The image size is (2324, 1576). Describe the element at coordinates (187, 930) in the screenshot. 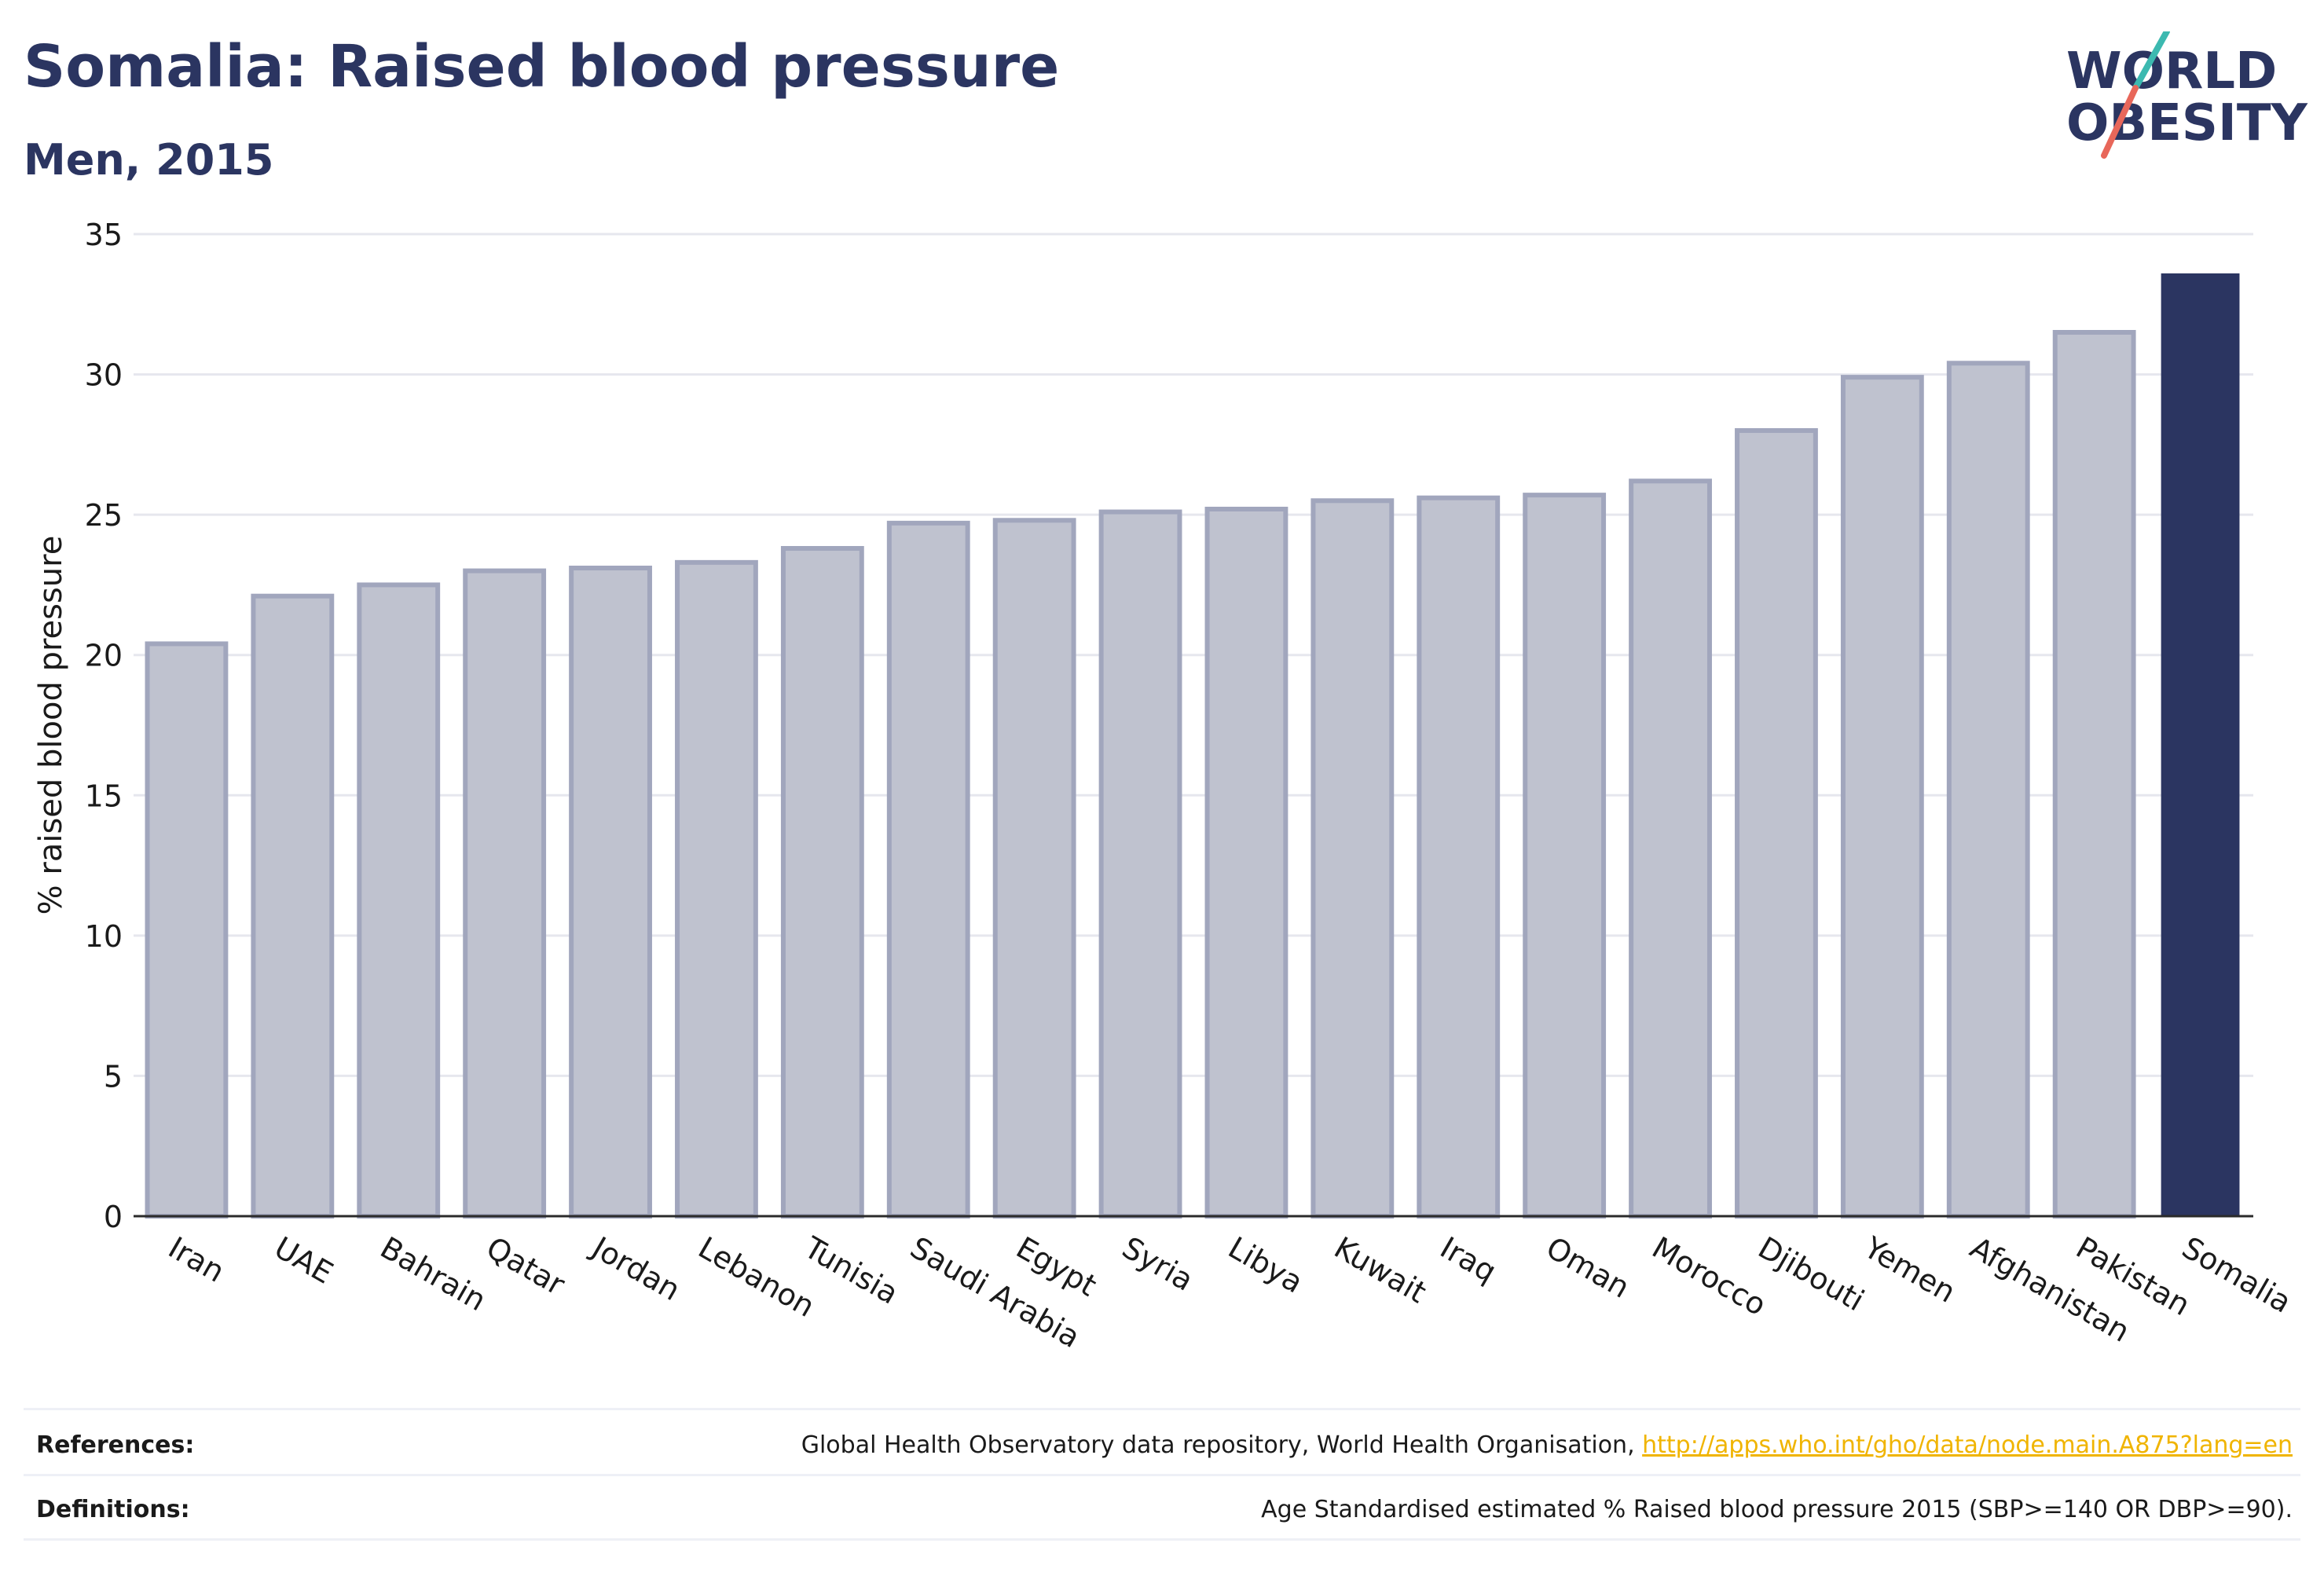

I see `bar-iran` at that location.